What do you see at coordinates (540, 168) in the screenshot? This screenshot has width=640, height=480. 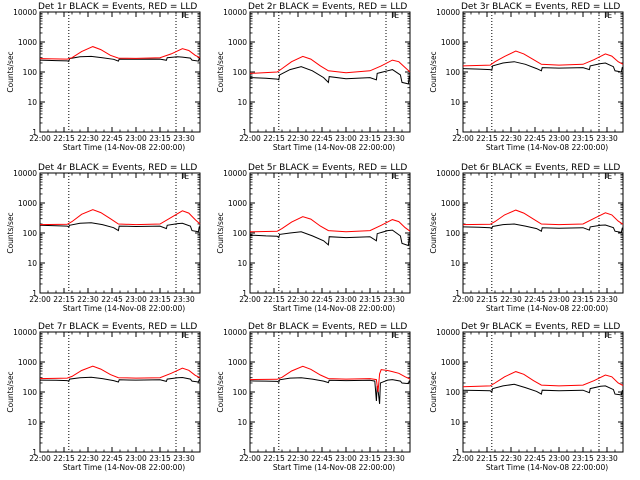 I see `panel-title: Det 6r BLACK = Events, RED = LLD` at bounding box center [540, 168].